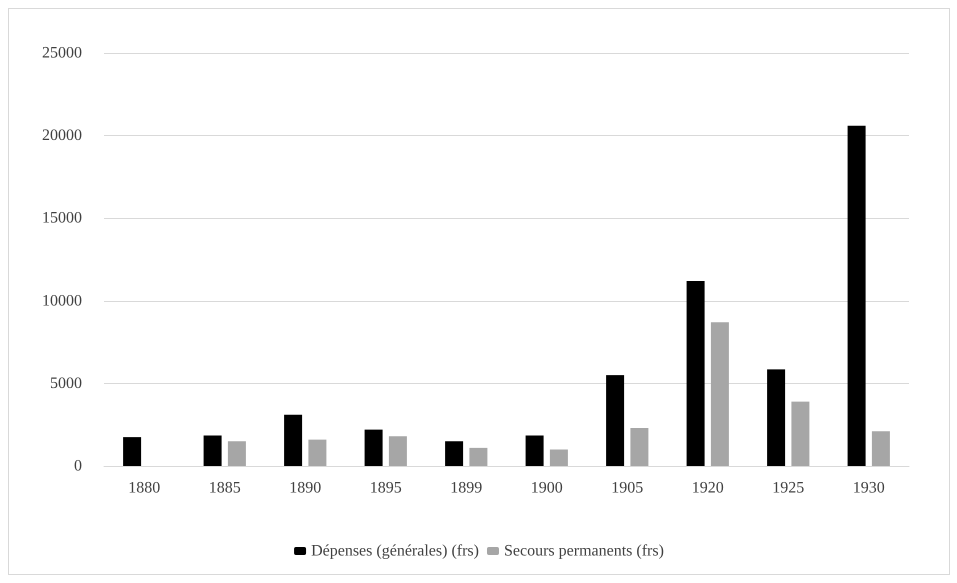 This screenshot has width=957, height=583. What do you see at coordinates (305, 488) in the screenshot?
I see `x-tick-label: 1890` at bounding box center [305, 488].